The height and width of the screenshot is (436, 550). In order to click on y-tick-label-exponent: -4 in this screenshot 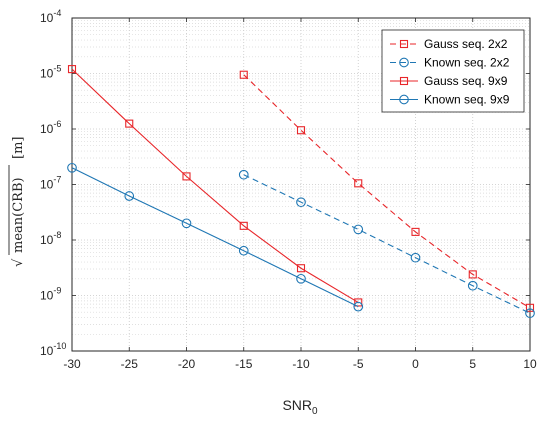, I will do `click(57, 13)`.